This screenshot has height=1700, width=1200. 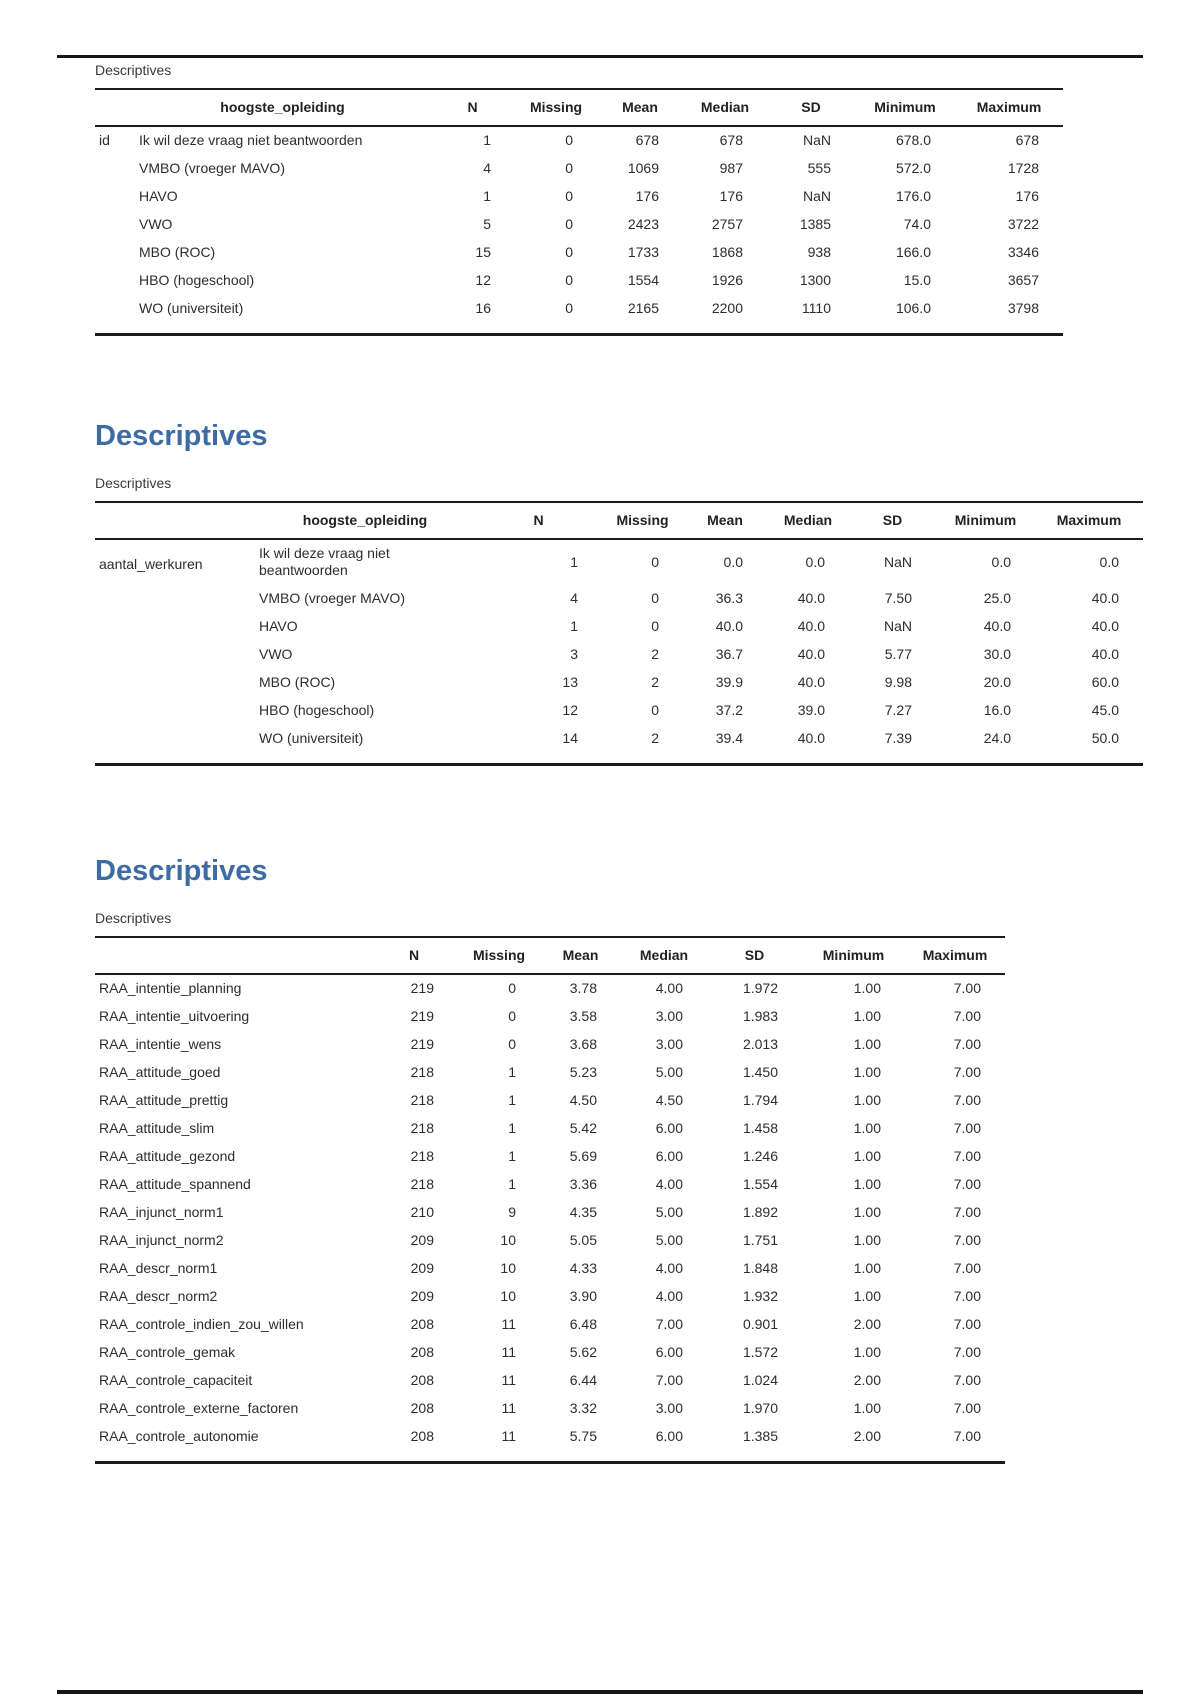 What do you see at coordinates (917, 224) in the screenshot?
I see `value-cell: 74.0` at bounding box center [917, 224].